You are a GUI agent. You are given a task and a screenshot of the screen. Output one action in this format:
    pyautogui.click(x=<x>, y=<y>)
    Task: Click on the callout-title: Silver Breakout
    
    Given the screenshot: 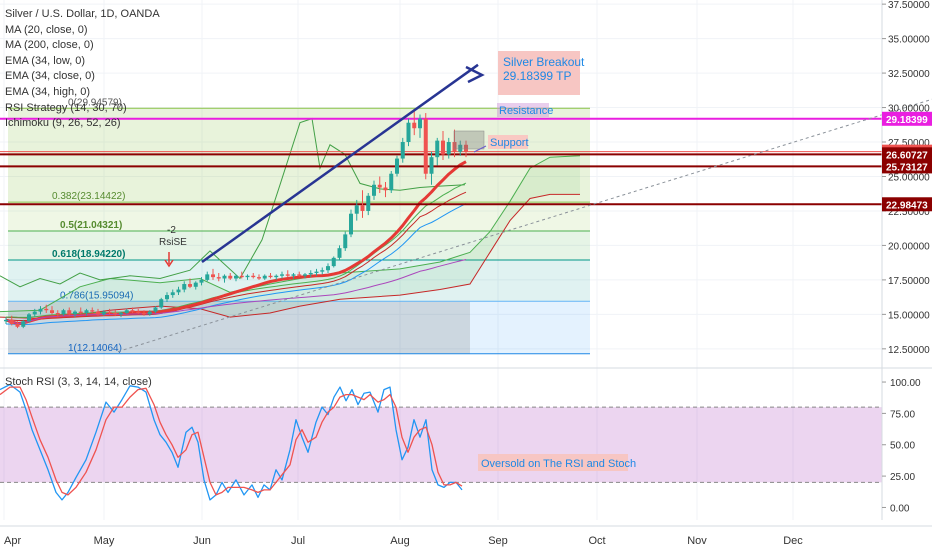 What is the action you would take?
    pyautogui.click(x=544, y=62)
    